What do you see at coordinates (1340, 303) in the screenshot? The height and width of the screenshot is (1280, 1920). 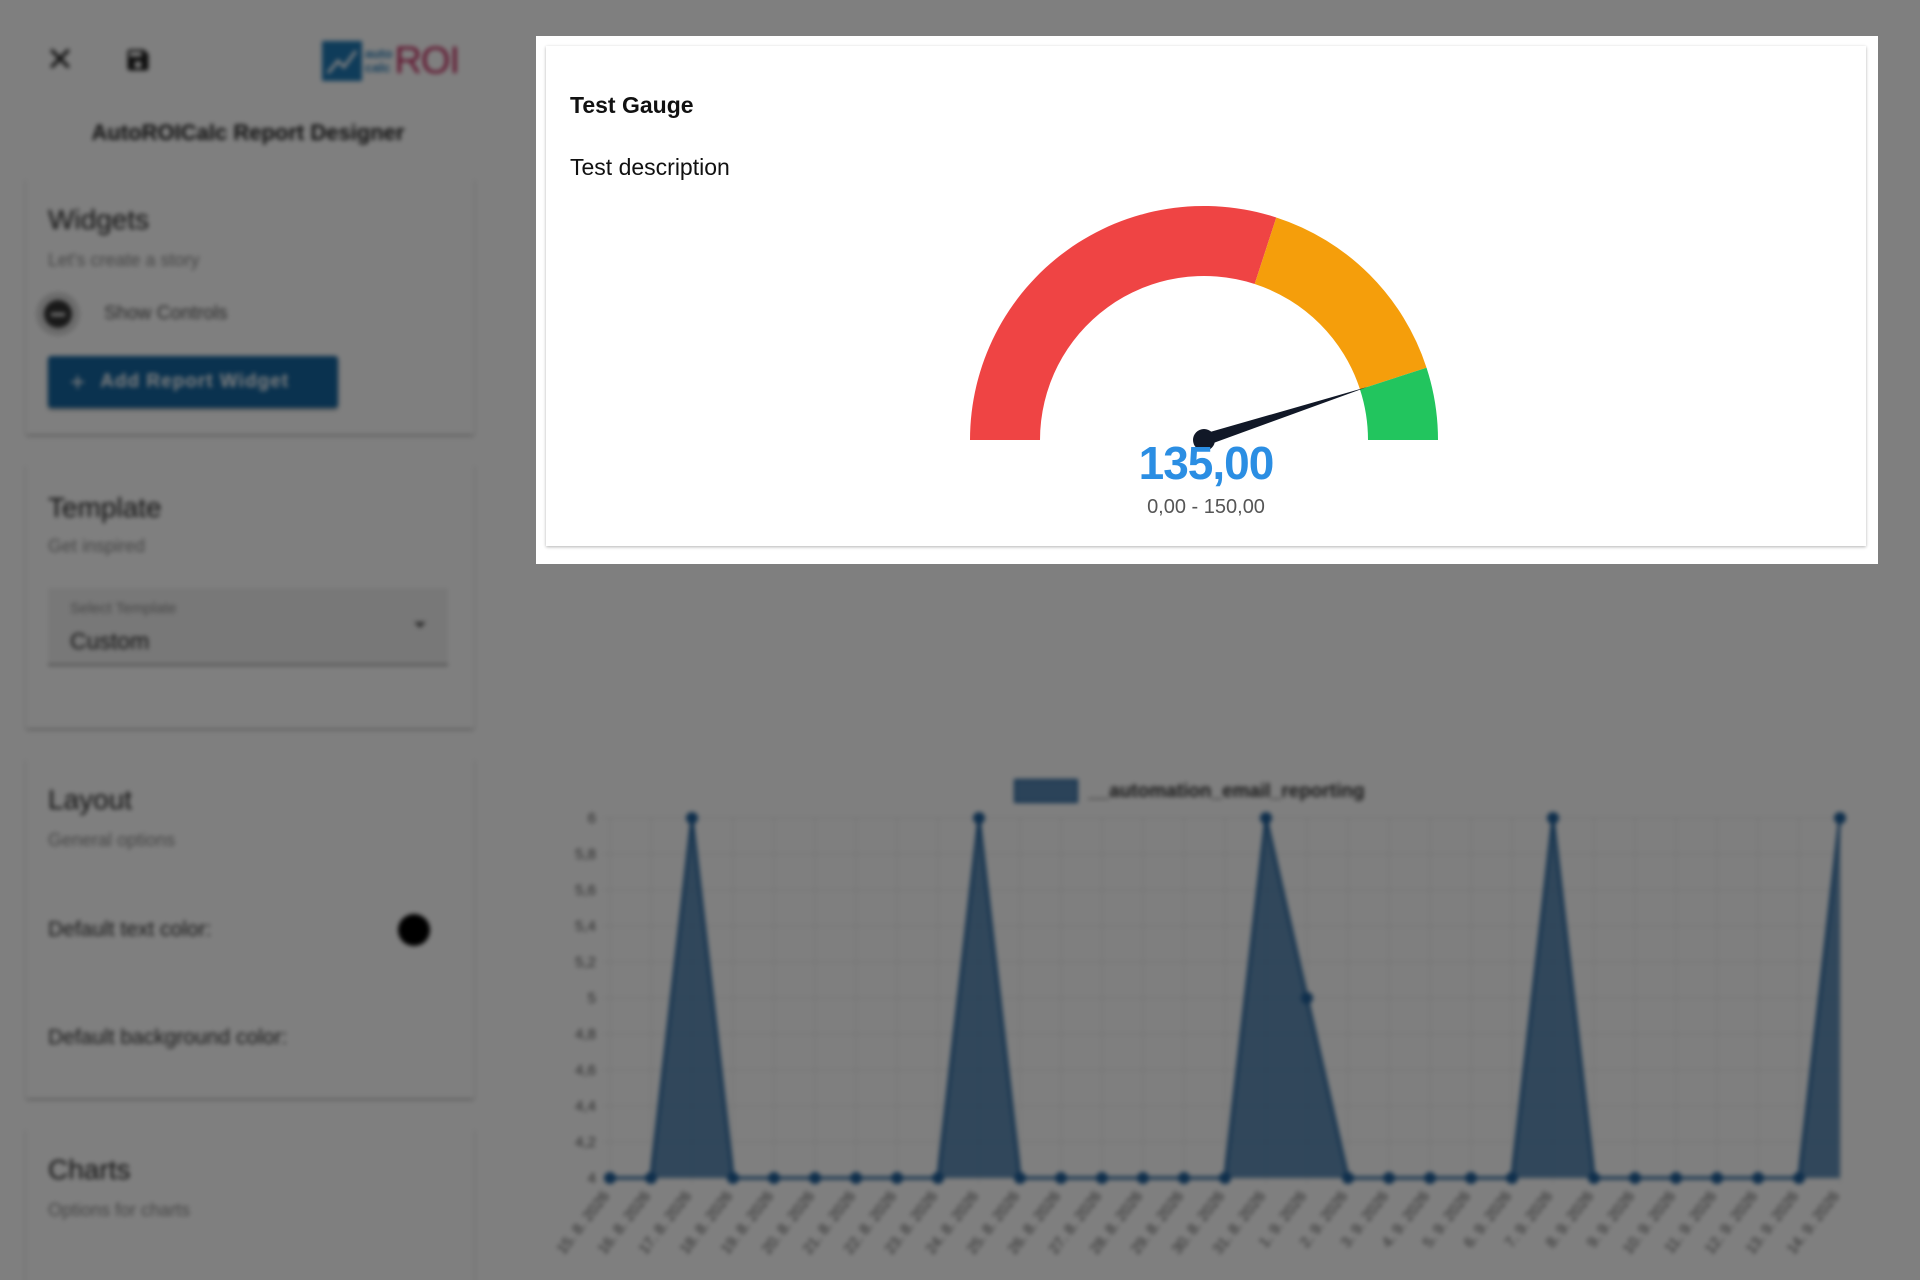 I see `gauge-segment-mid` at bounding box center [1340, 303].